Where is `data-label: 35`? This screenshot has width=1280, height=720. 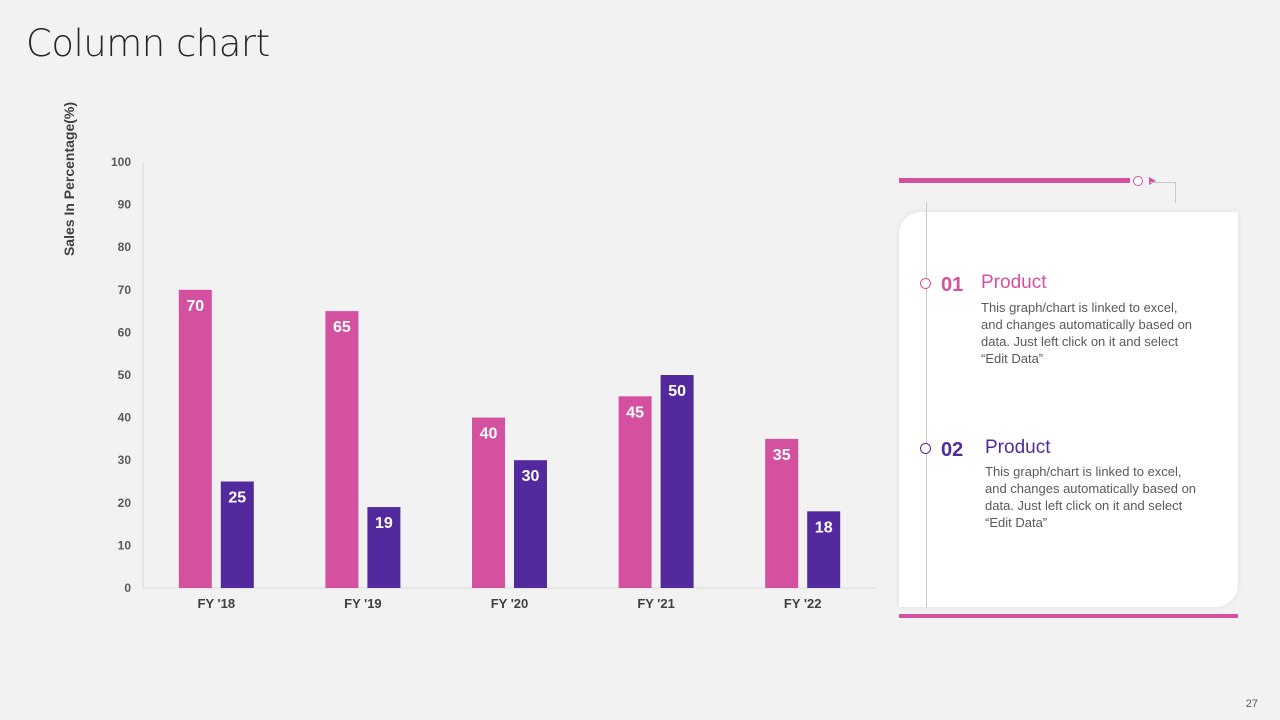 data-label: 35 is located at coordinates (782, 455).